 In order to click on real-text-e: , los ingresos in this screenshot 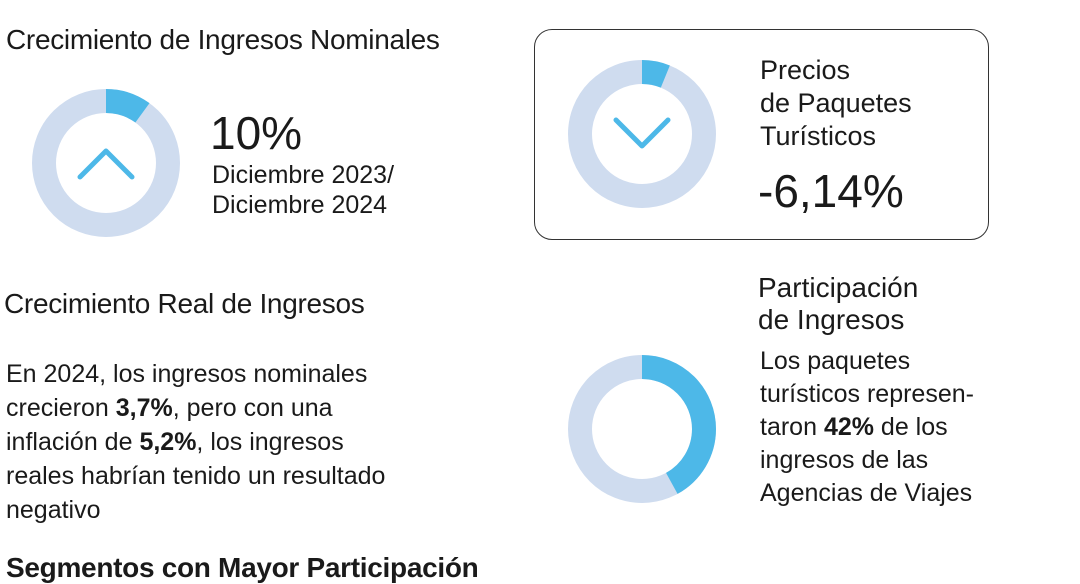, I will do `click(270, 442)`.